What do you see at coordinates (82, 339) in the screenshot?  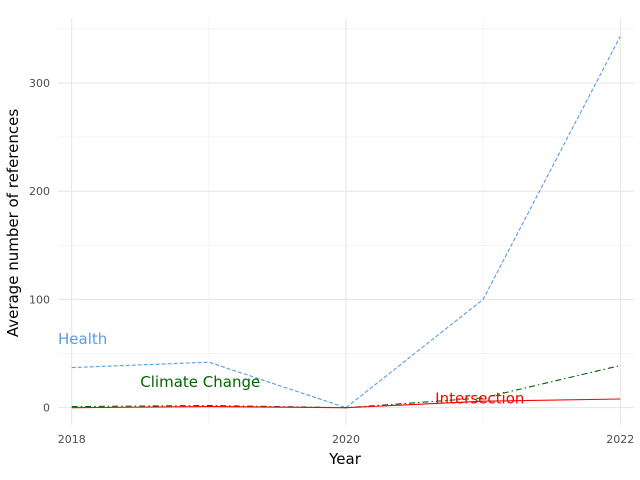 I see `series-label-health: Health` at bounding box center [82, 339].